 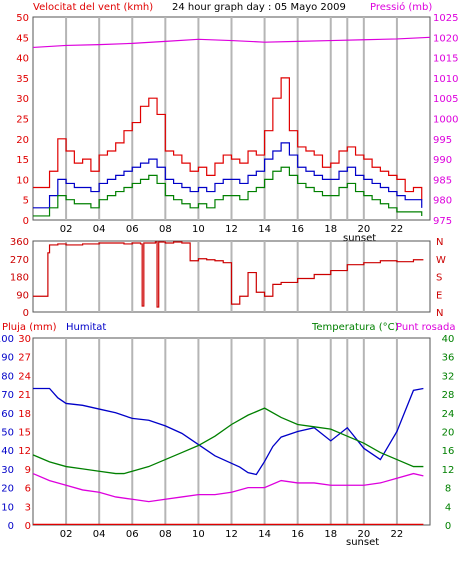 I want to click on wind-tick-label: 30, so click(x=22, y=99).